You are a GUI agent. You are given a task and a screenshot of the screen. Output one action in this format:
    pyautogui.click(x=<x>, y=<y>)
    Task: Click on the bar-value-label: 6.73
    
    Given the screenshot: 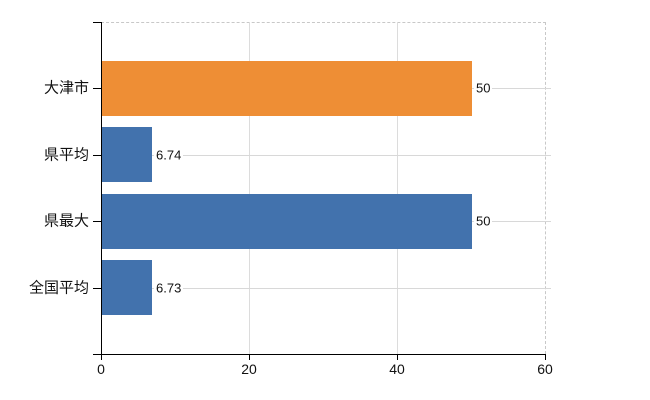 What is the action you would take?
    pyautogui.click(x=169, y=288)
    